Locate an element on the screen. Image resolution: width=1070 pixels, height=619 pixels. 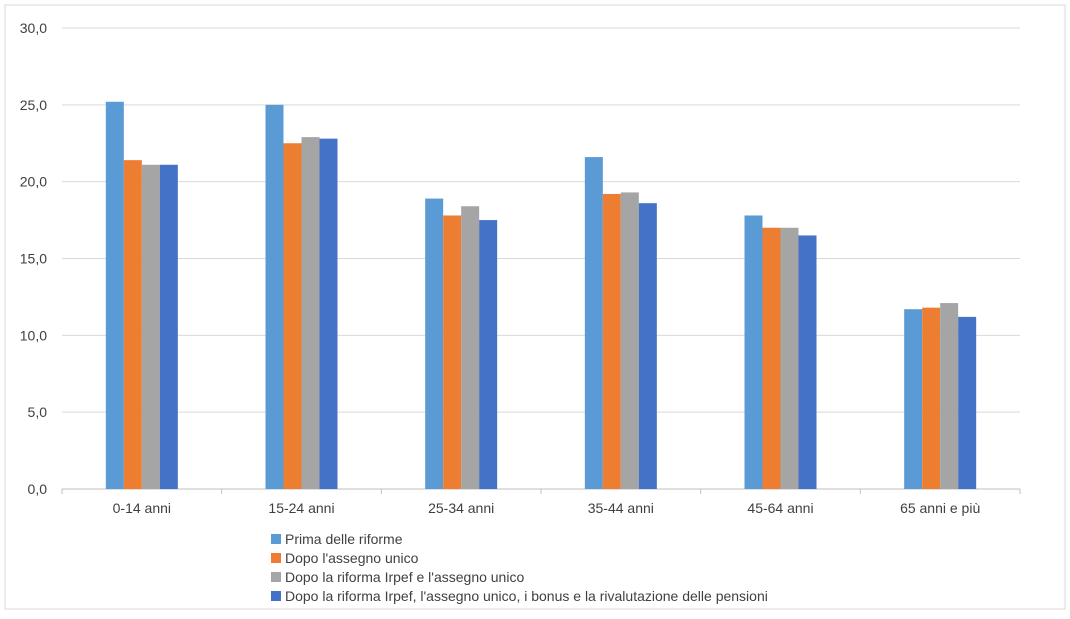
legend-label: Dopo la riforma Irpef e l'assegno unico is located at coordinates (404, 577).